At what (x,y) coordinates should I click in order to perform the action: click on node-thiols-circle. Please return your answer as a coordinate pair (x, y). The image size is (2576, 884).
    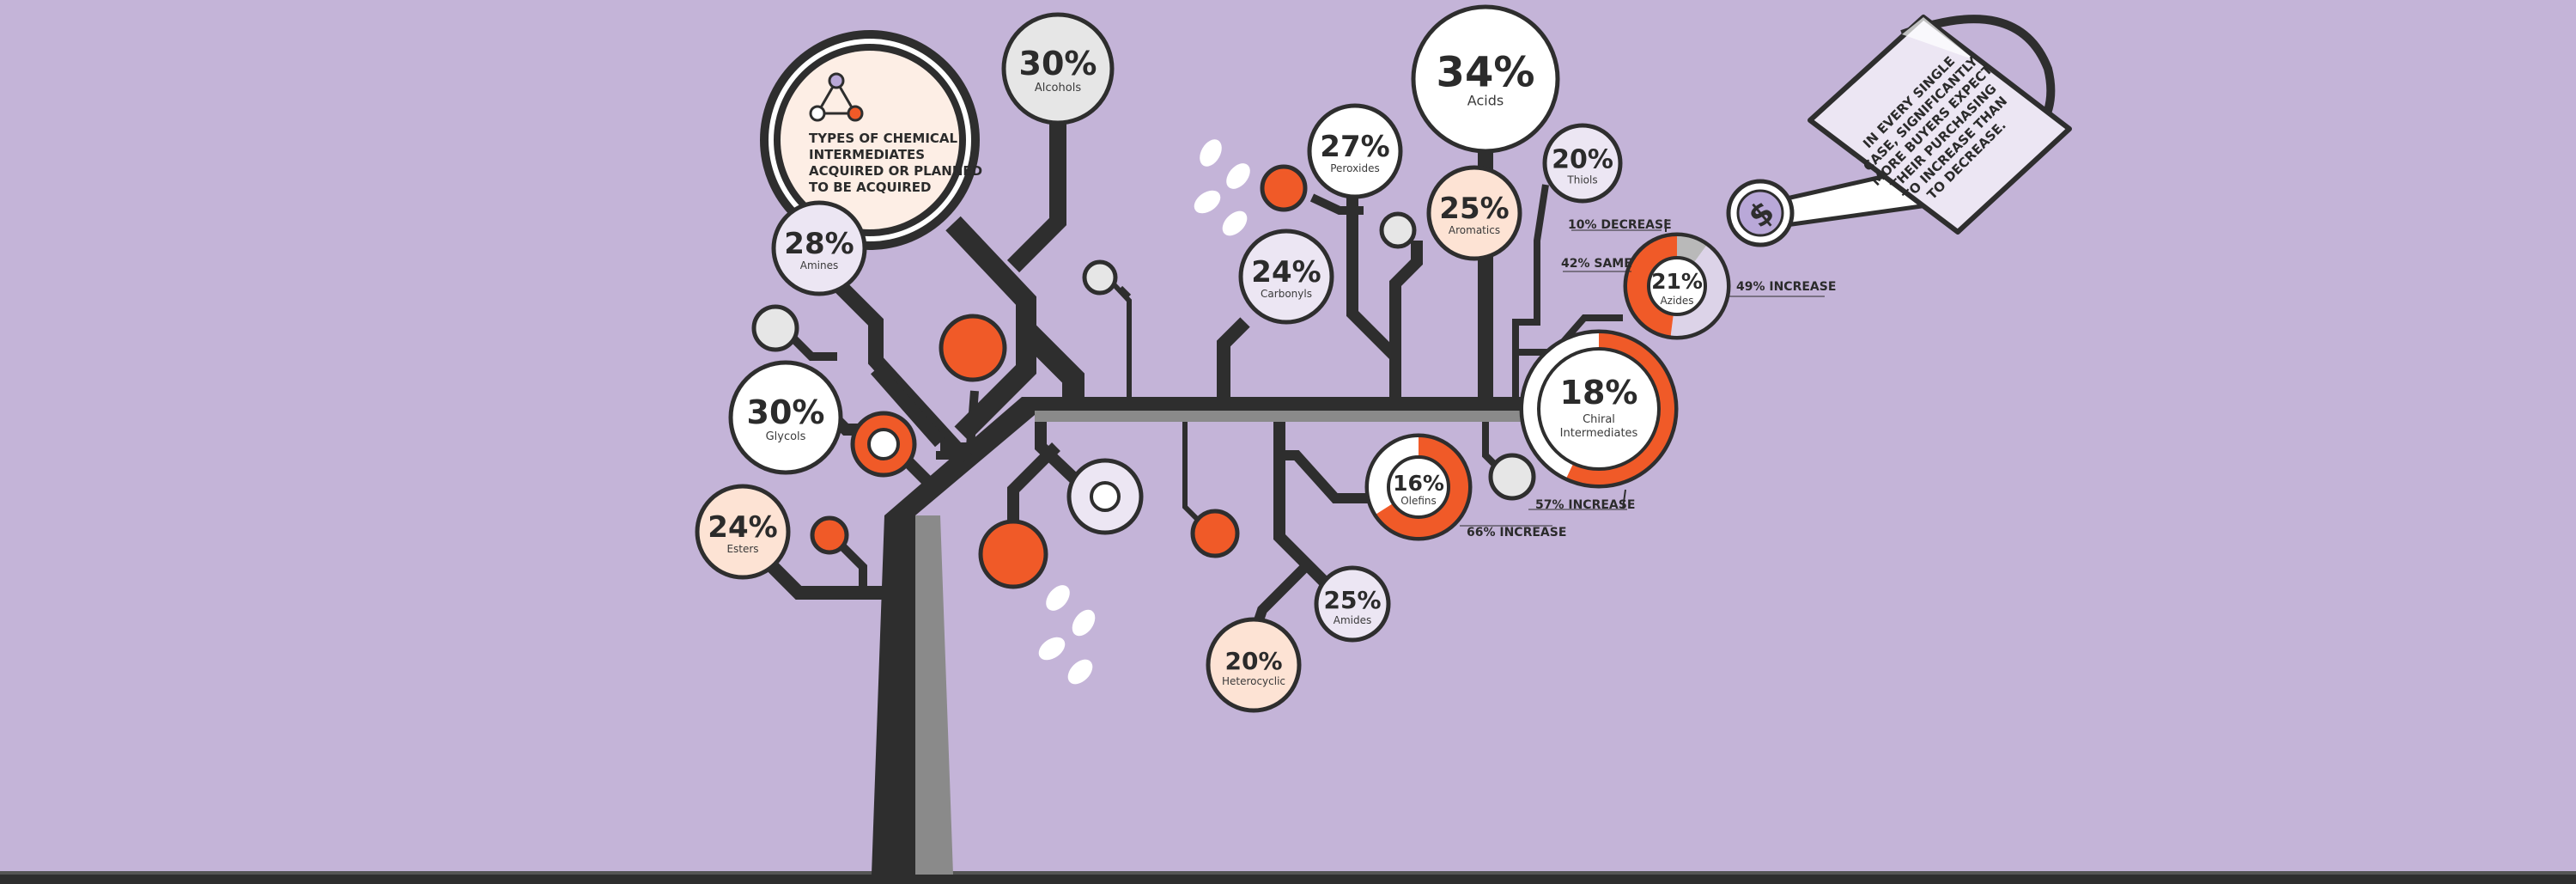
    Looking at the image, I should click on (1583, 163).